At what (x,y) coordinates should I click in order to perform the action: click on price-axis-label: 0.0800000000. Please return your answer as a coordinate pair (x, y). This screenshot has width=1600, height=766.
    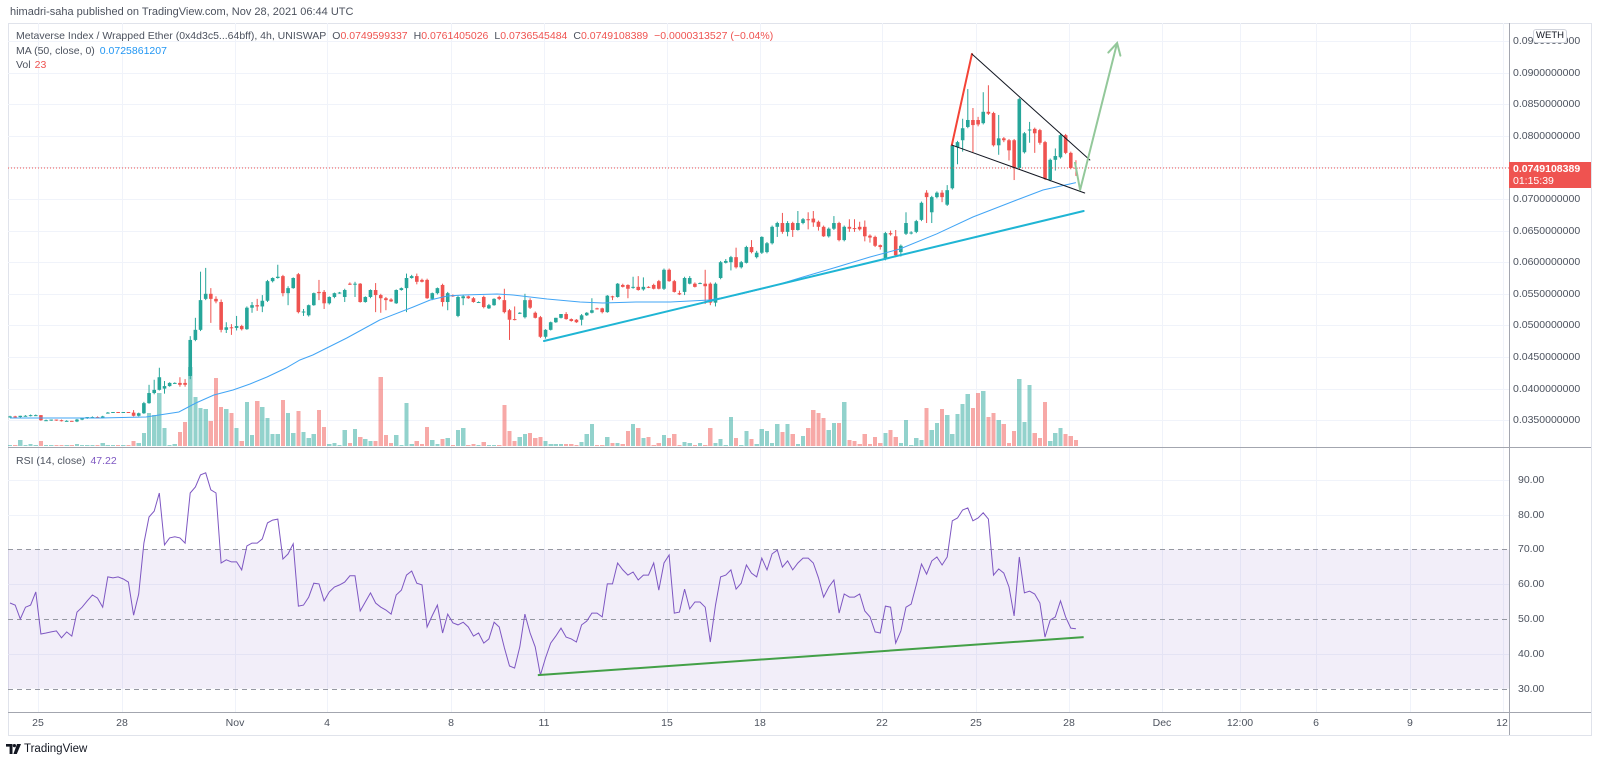
    Looking at the image, I should click on (1547, 135).